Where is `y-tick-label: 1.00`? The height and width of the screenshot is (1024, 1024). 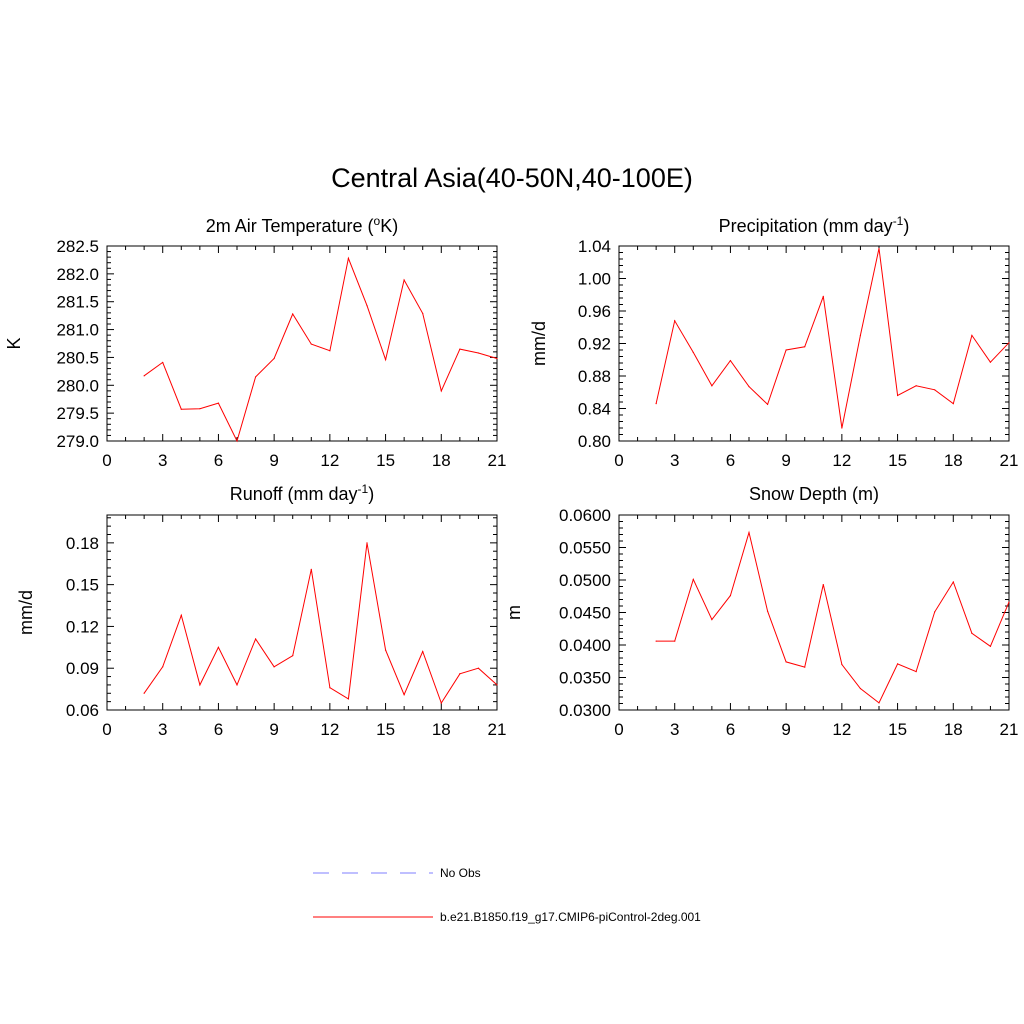 y-tick-label: 1.00 is located at coordinates (594, 279).